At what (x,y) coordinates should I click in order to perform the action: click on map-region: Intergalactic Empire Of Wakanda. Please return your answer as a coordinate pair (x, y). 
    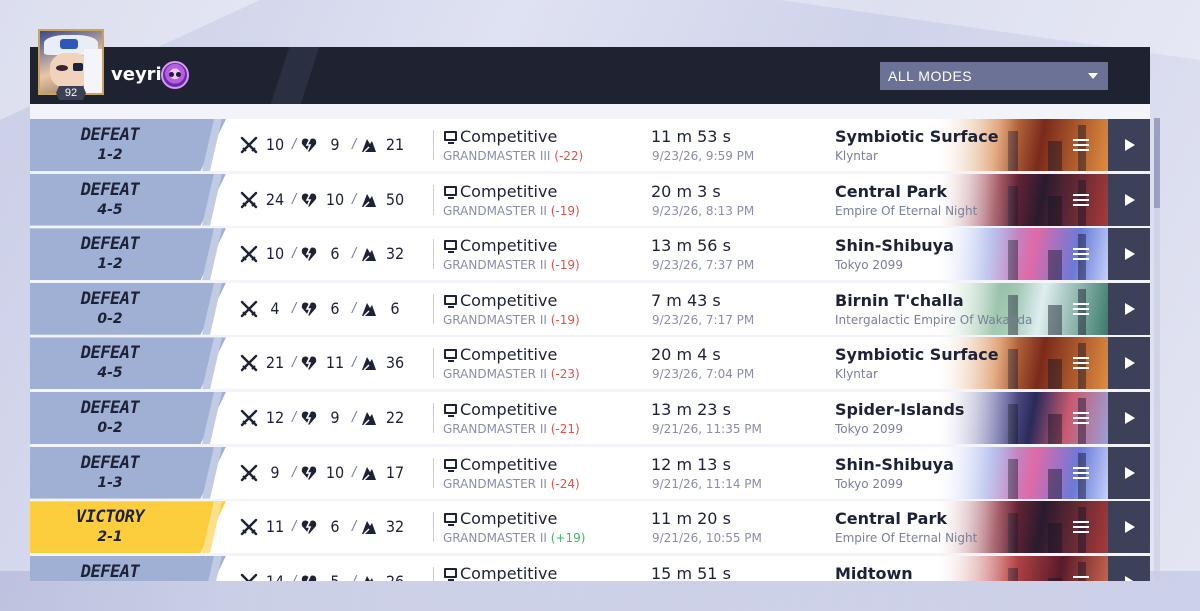
    Looking at the image, I should click on (934, 319).